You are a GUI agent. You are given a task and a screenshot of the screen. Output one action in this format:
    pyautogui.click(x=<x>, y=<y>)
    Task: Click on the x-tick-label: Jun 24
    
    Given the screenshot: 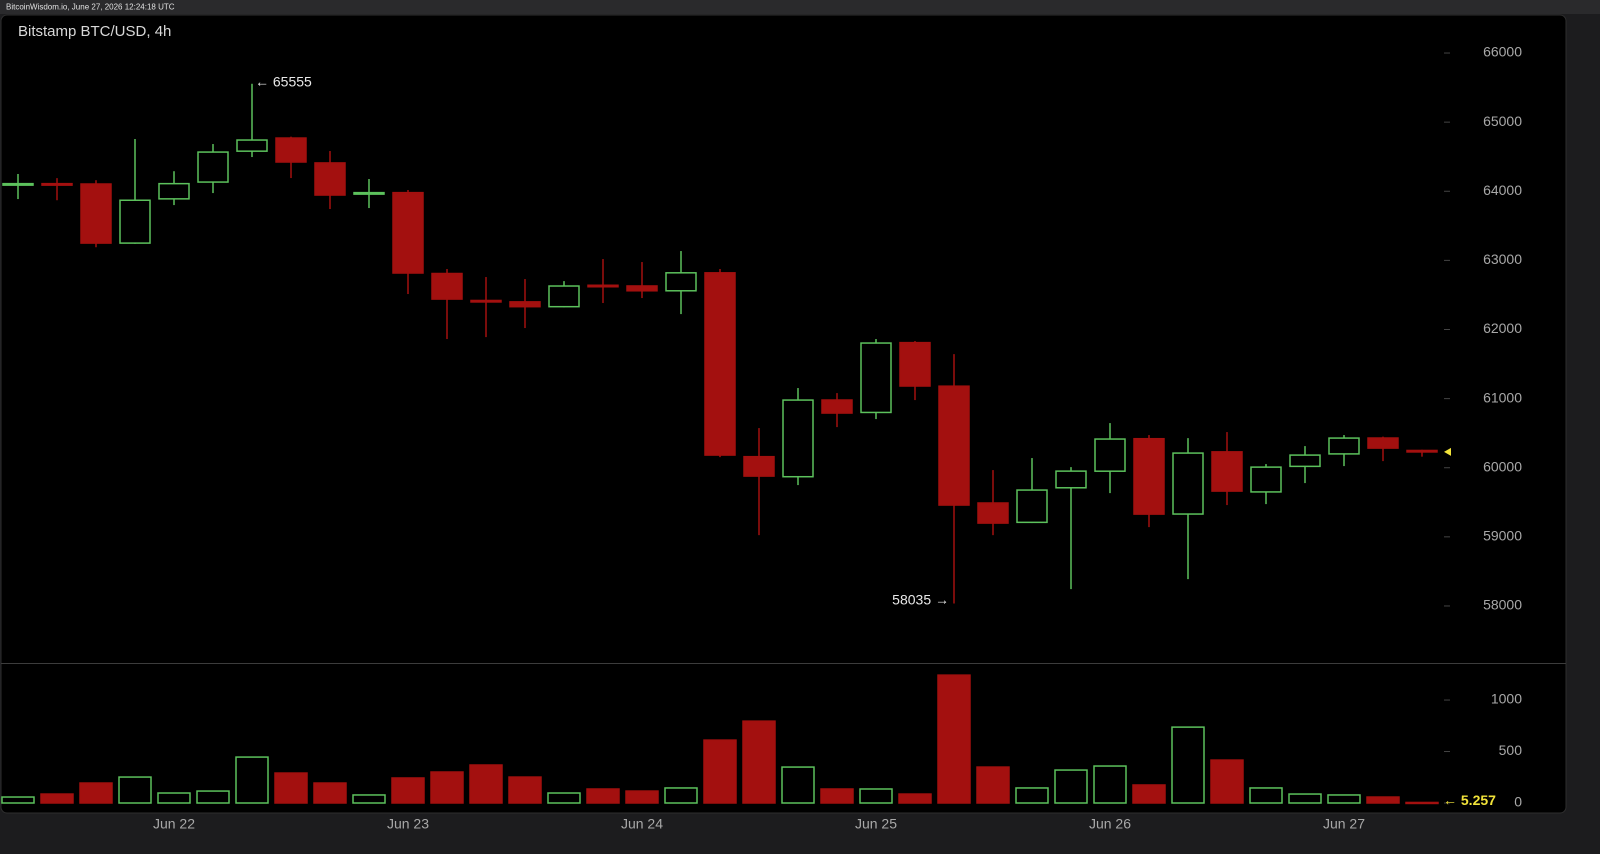 What is the action you would take?
    pyautogui.click(x=642, y=824)
    